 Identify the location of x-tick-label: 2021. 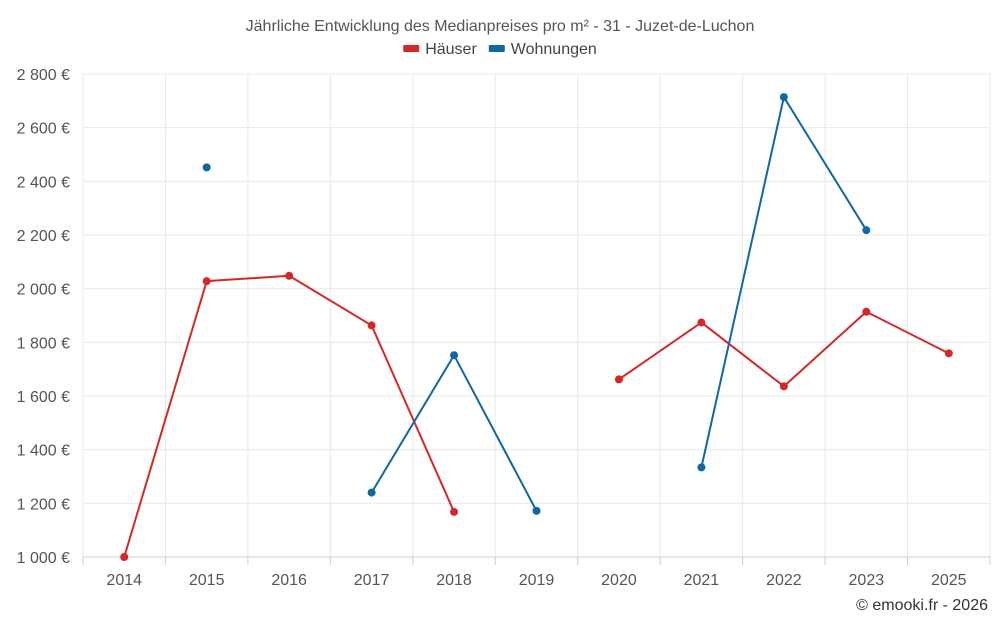
(702, 580).